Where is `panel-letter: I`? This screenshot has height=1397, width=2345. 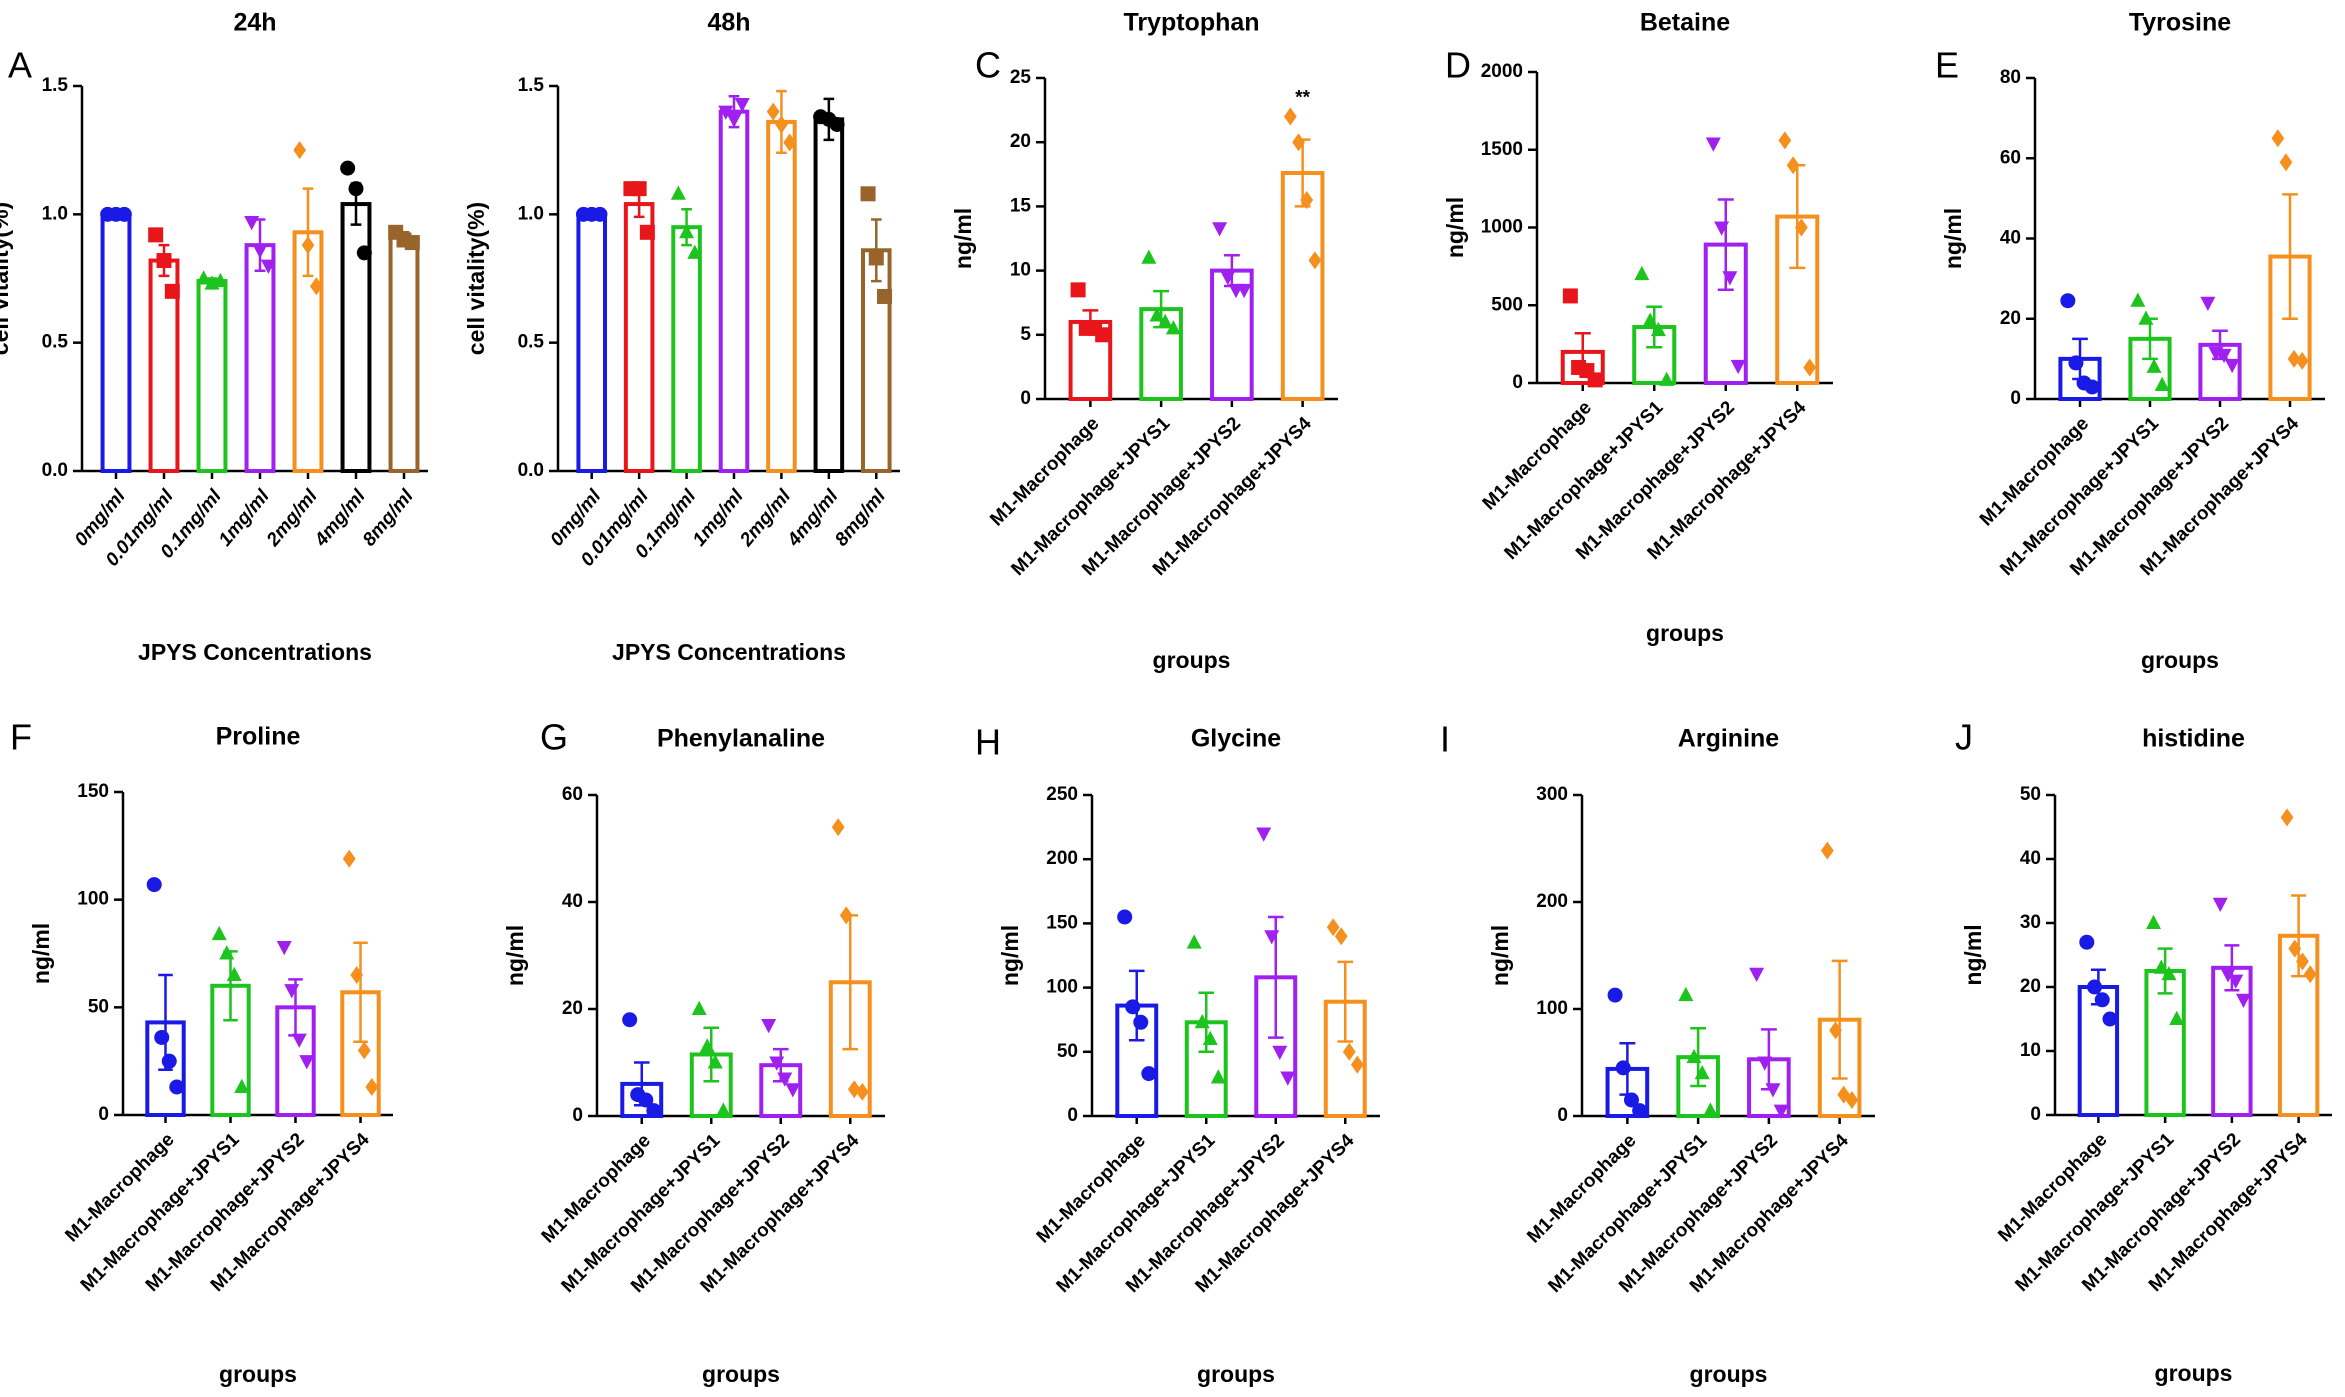
panel-letter: I is located at coordinates (1445, 739).